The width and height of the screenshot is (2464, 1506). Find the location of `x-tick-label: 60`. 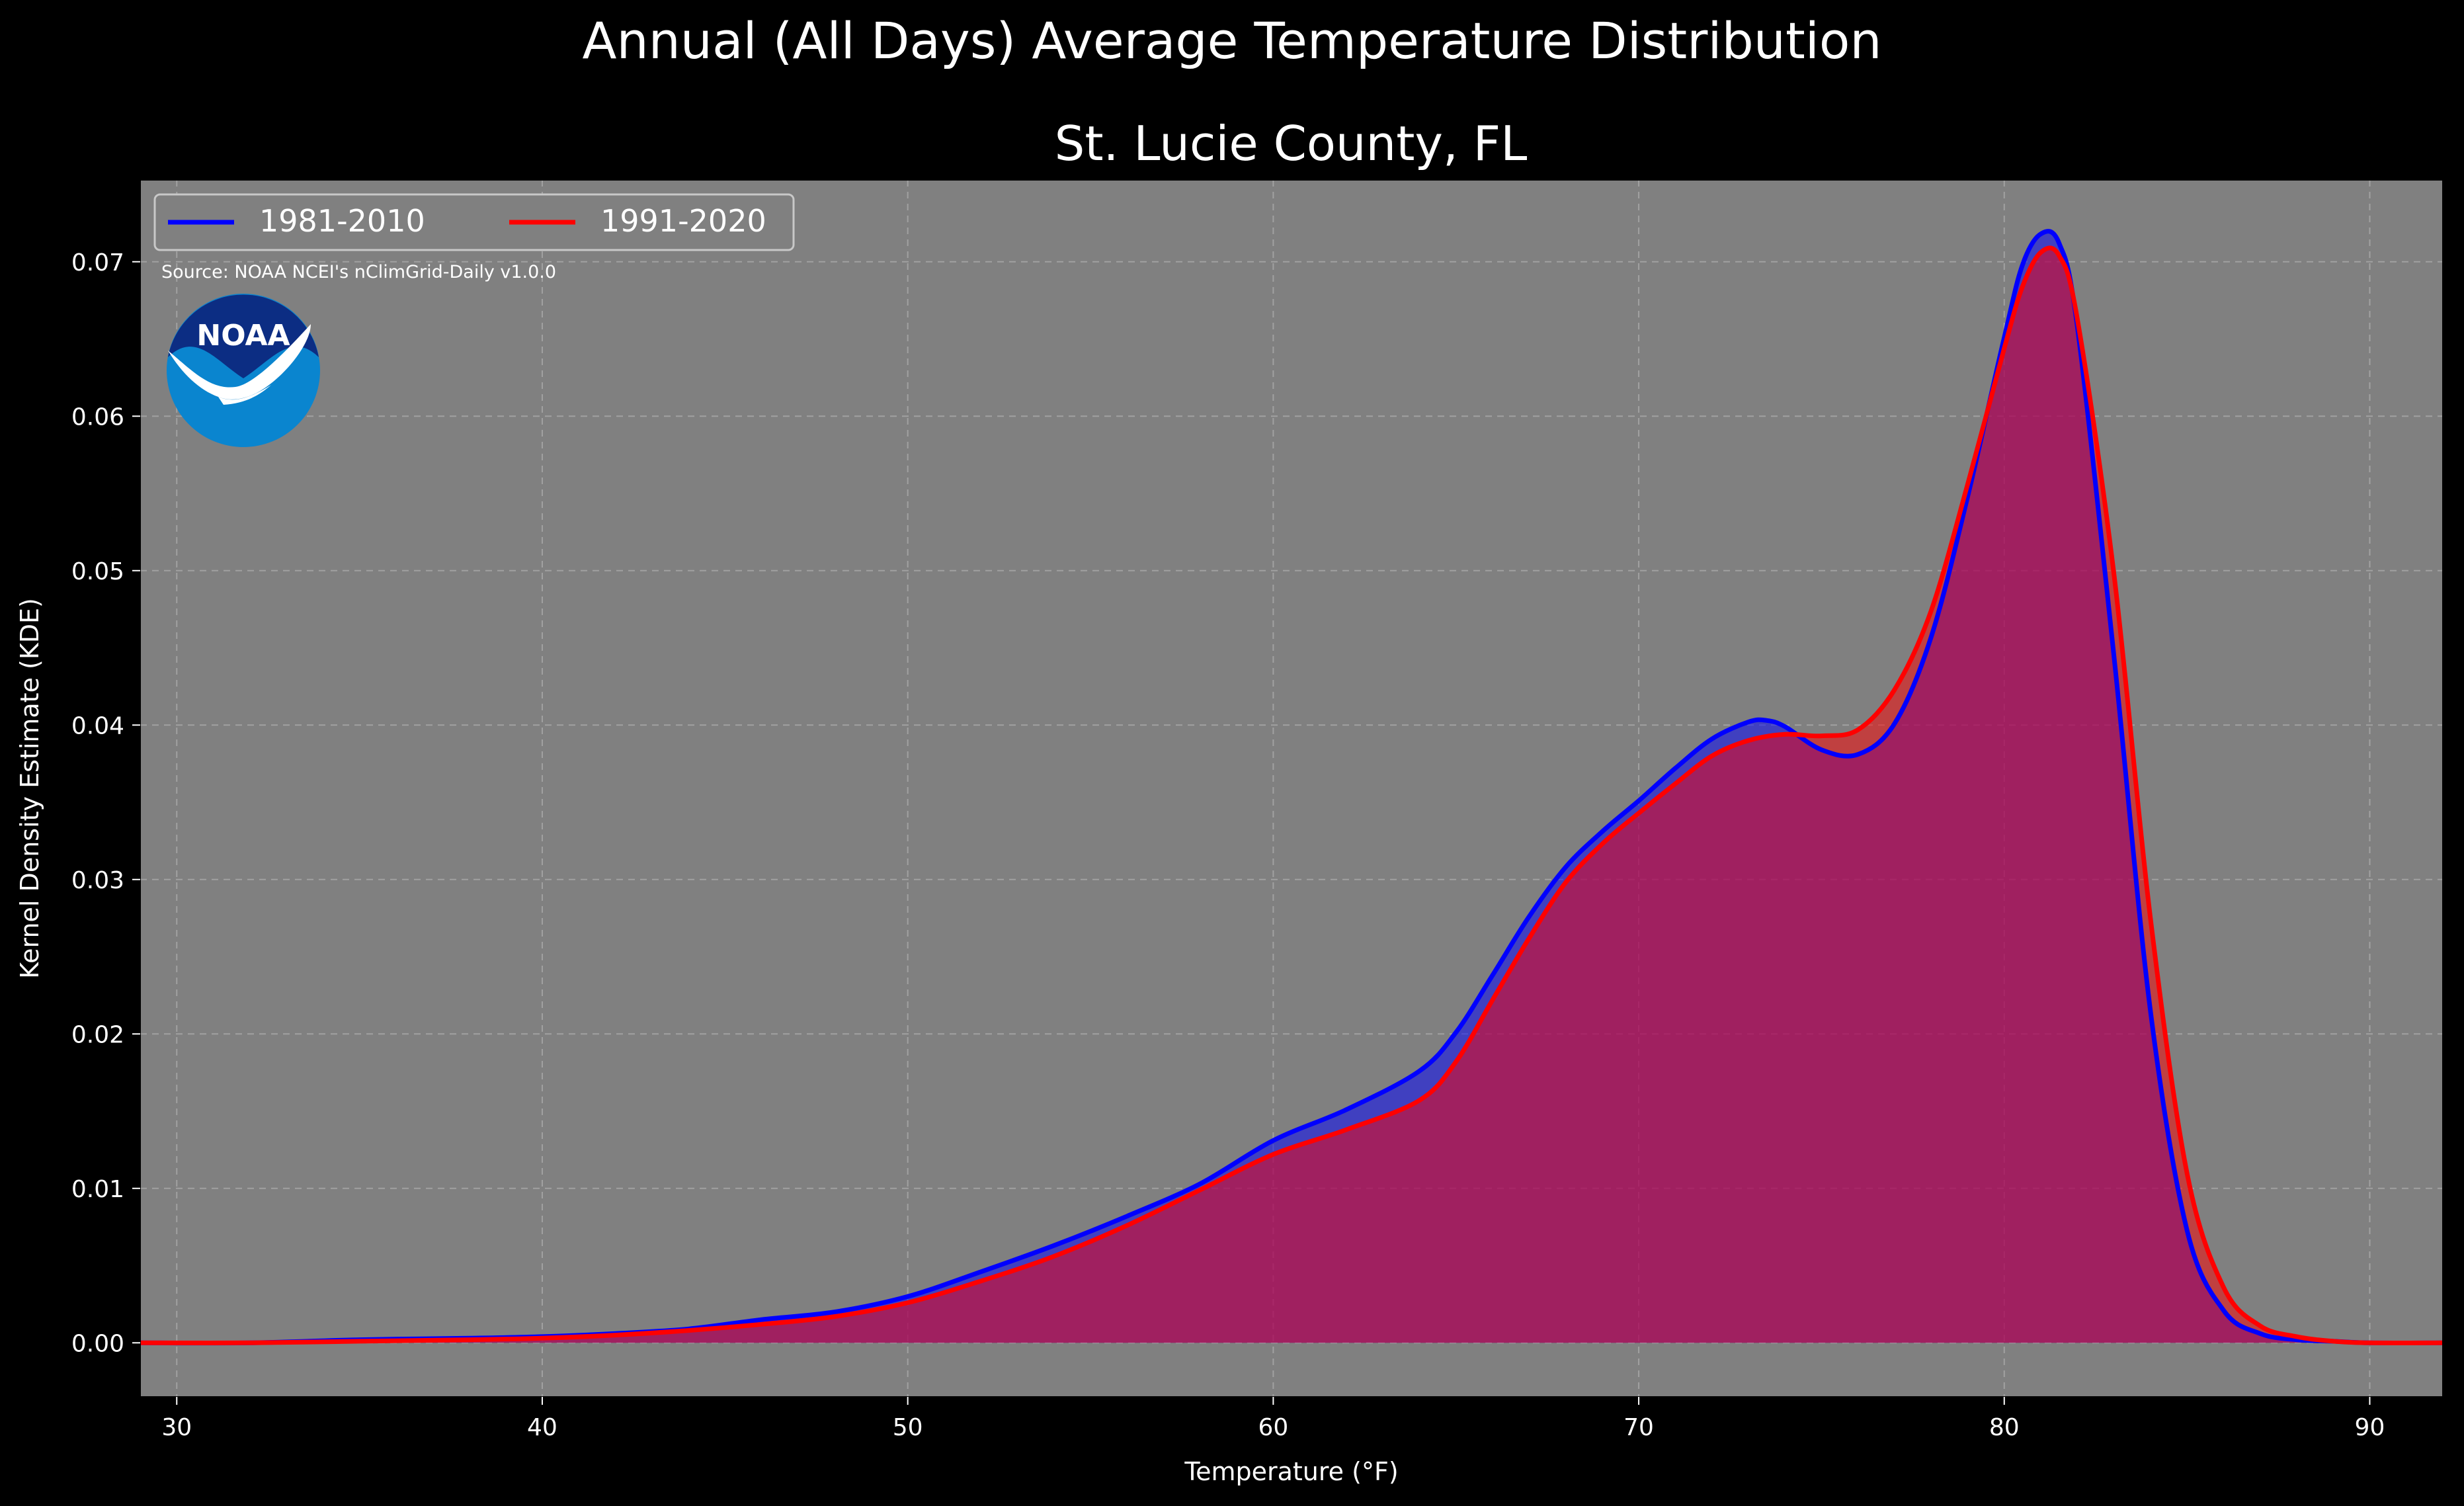

x-tick-label: 60 is located at coordinates (1273, 1427).